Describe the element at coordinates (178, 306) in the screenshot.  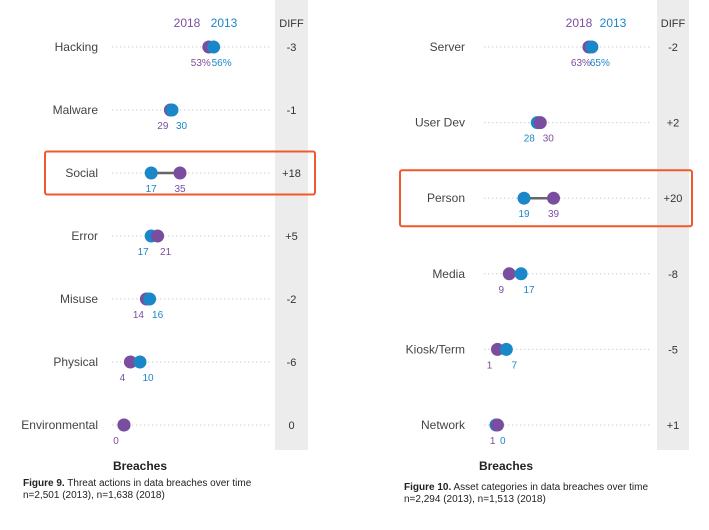
I see `row-misuse: Misuse 14 16 -2` at that location.